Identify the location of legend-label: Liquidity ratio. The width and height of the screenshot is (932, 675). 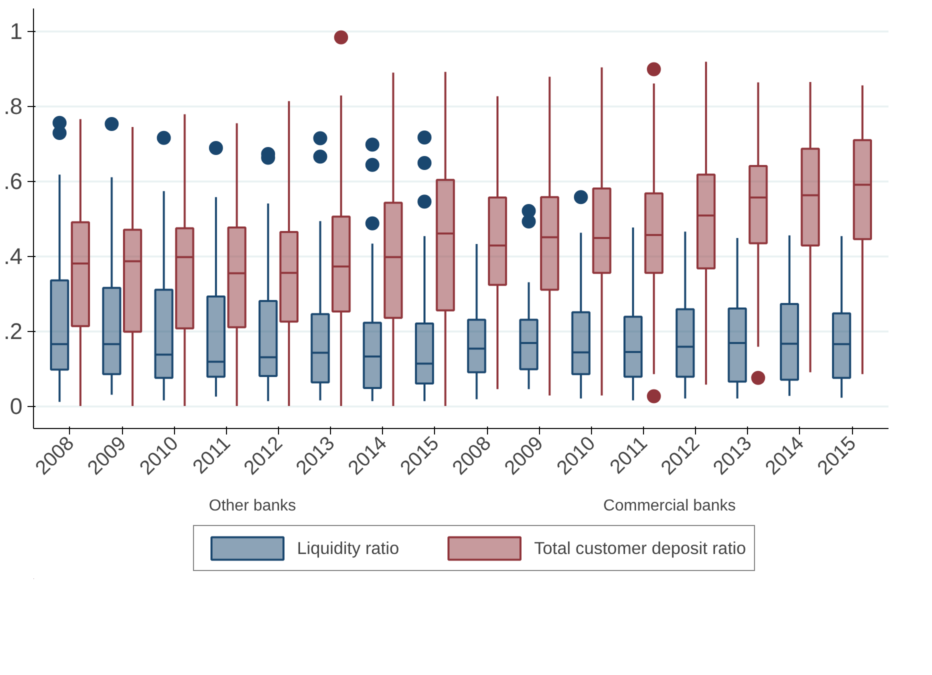
(348, 548).